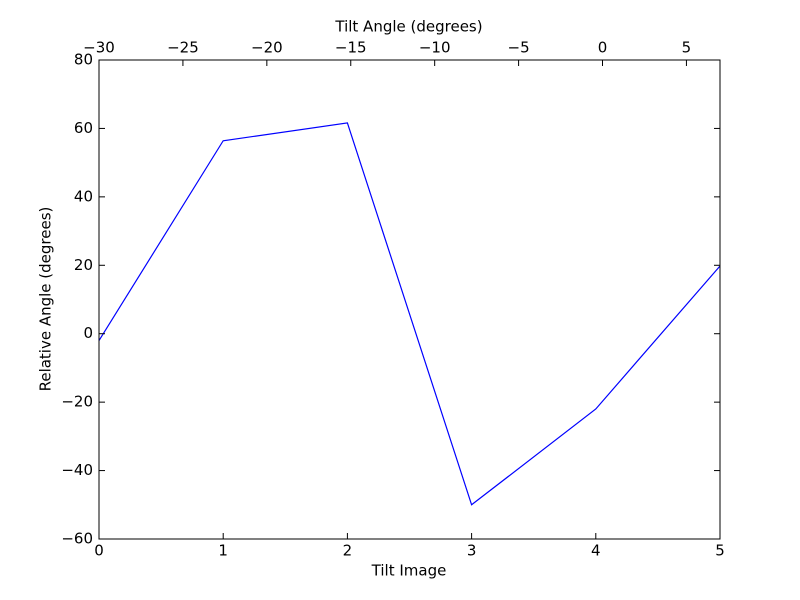  Describe the element at coordinates (351, 48) in the screenshot. I see `x2-tick-label: −15` at that location.